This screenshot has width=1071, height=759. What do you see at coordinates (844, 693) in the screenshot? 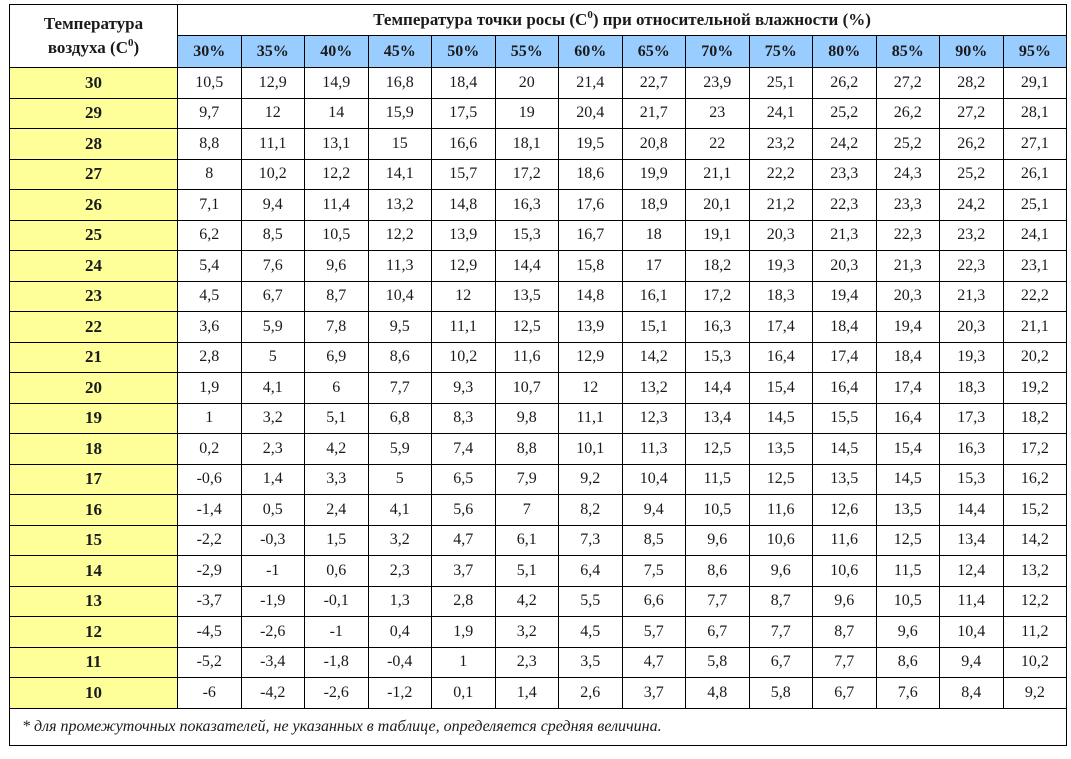
I see `dew-point-value-cell: 6,7` at bounding box center [844, 693].